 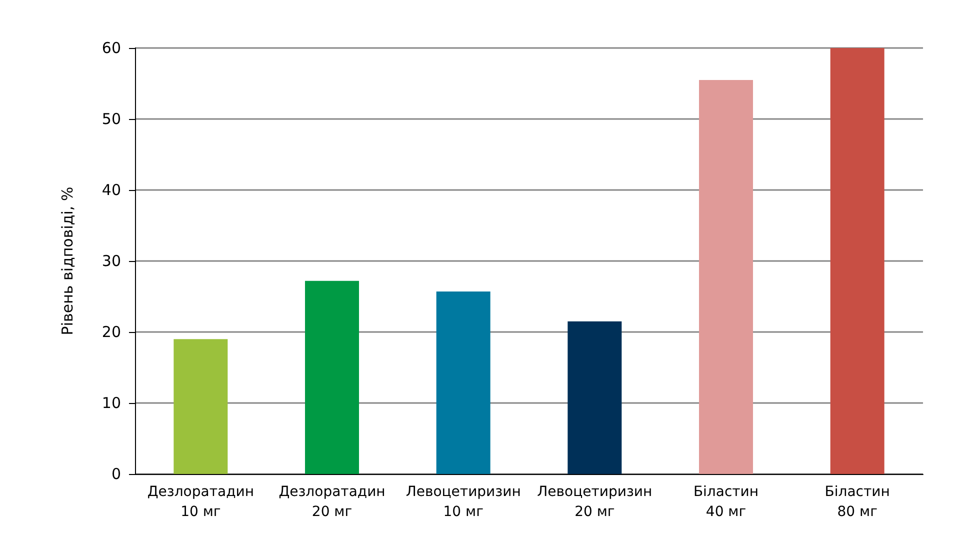 What do you see at coordinates (111, 119) in the screenshot?
I see `y-tick-label: 50` at bounding box center [111, 119].